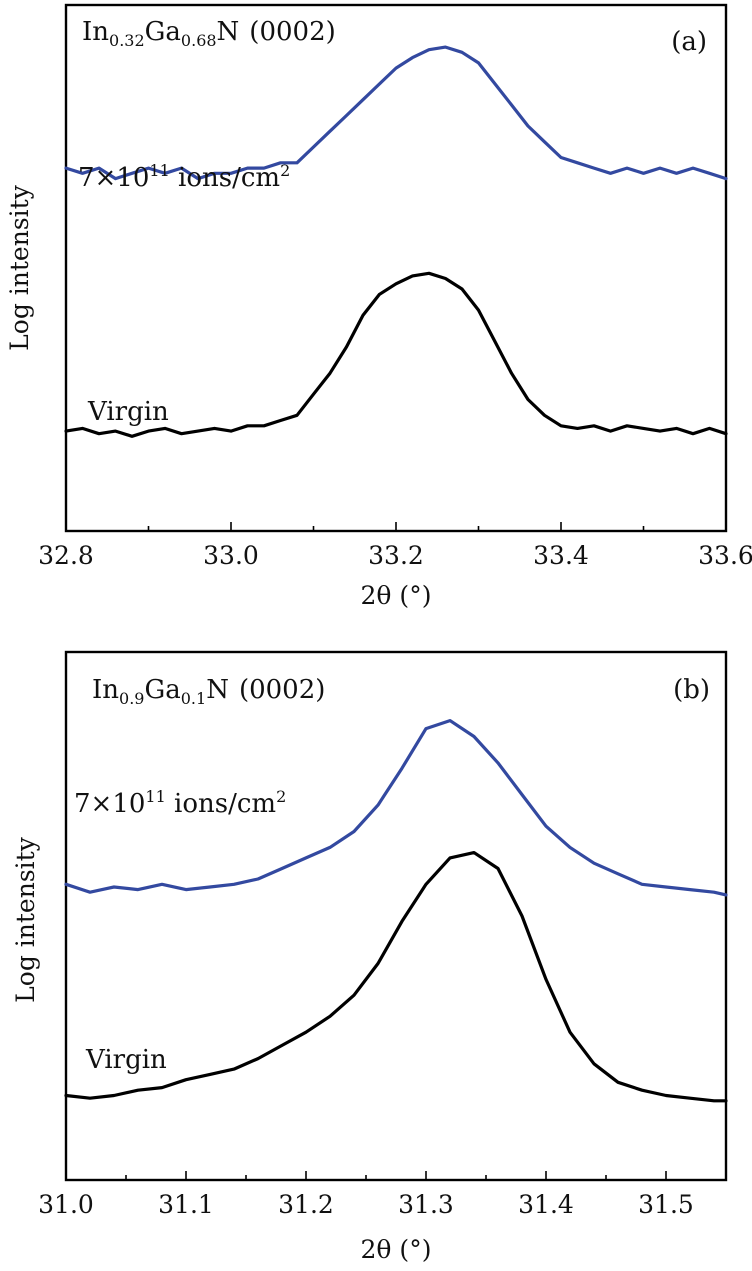 Image resolution: width=752 pixels, height=1271 pixels. Describe the element at coordinates (186, 1204) in the screenshot. I see `x-tick-label: 31.1` at that location.